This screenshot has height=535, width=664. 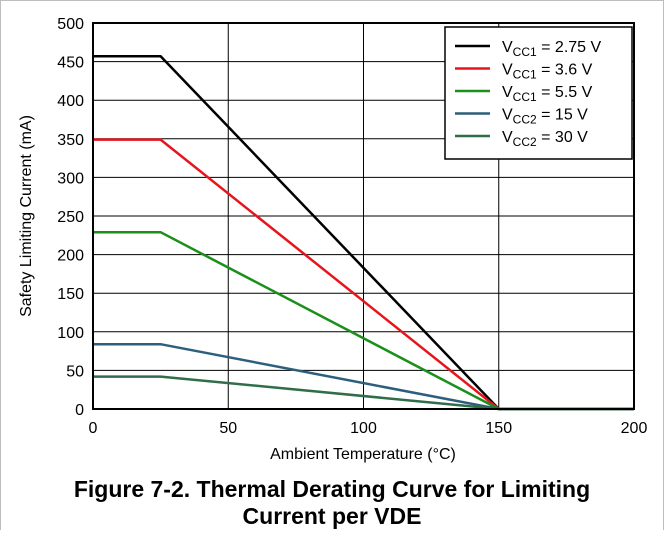 What do you see at coordinates (70, 101) in the screenshot?
I see `y-tick-label: 400` at bounding box center [70, 101].